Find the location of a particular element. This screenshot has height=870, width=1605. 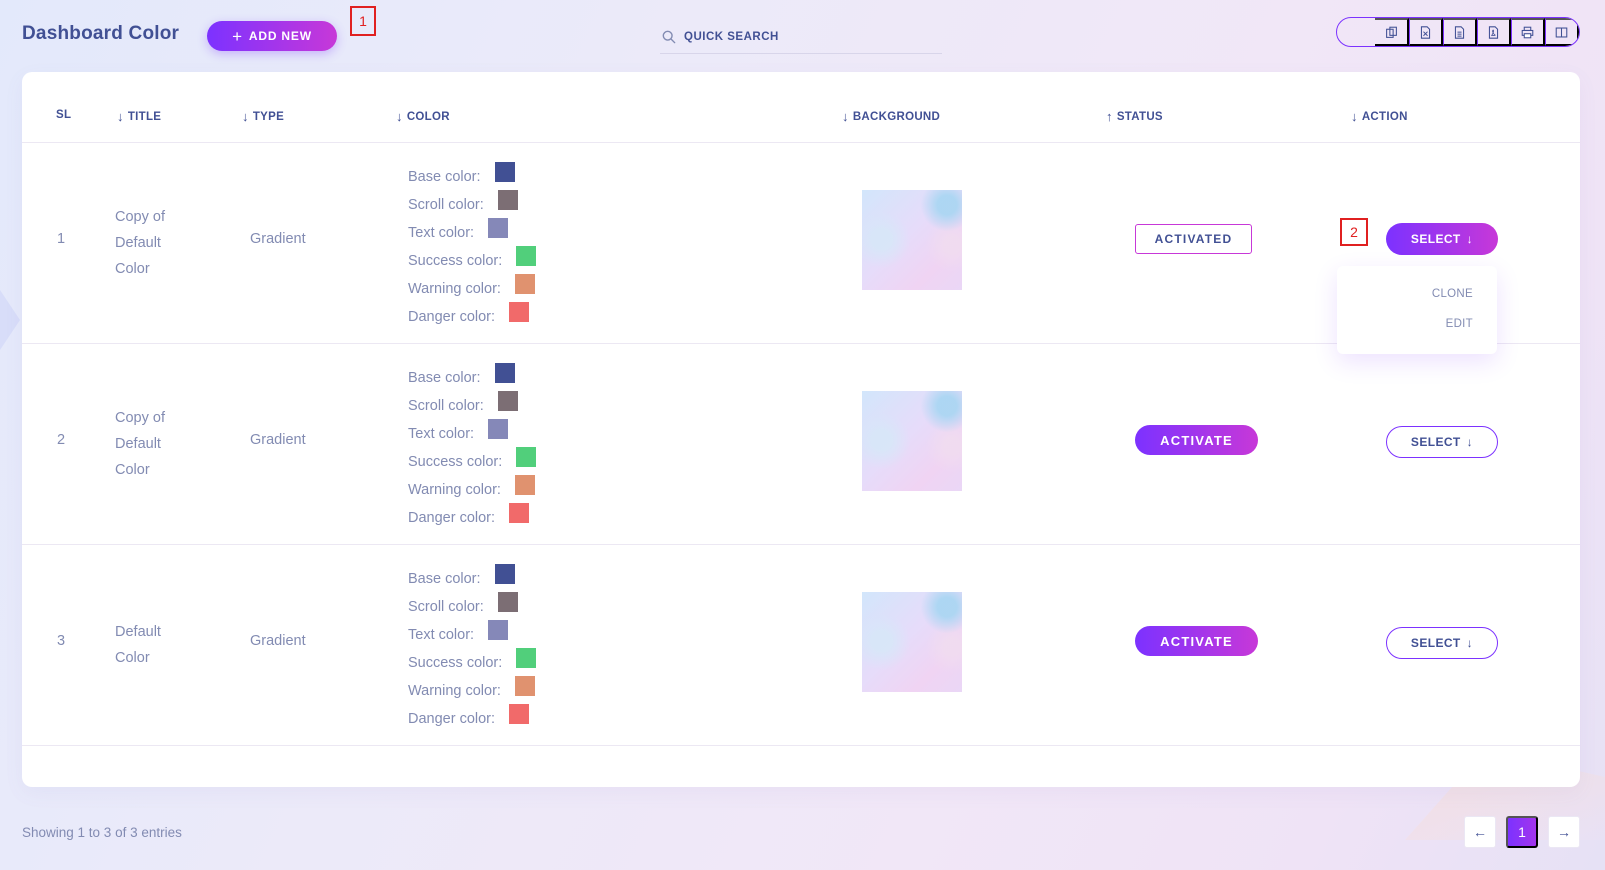

annotation-marker: 1 is located at coordinates (363, 21).